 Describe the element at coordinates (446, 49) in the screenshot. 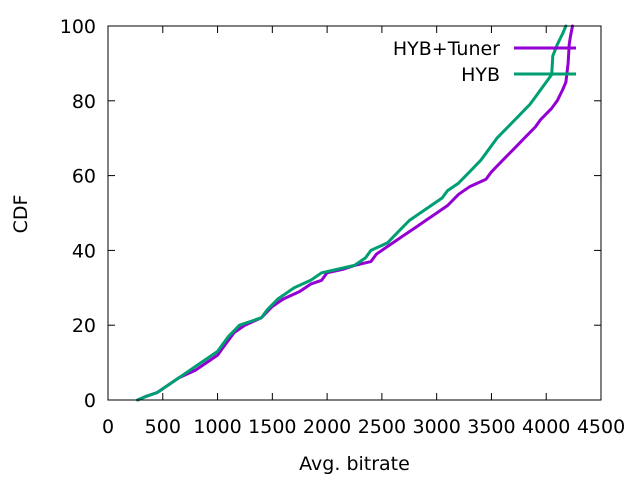

I see `legend-label: HYB+Tuner` at that location.